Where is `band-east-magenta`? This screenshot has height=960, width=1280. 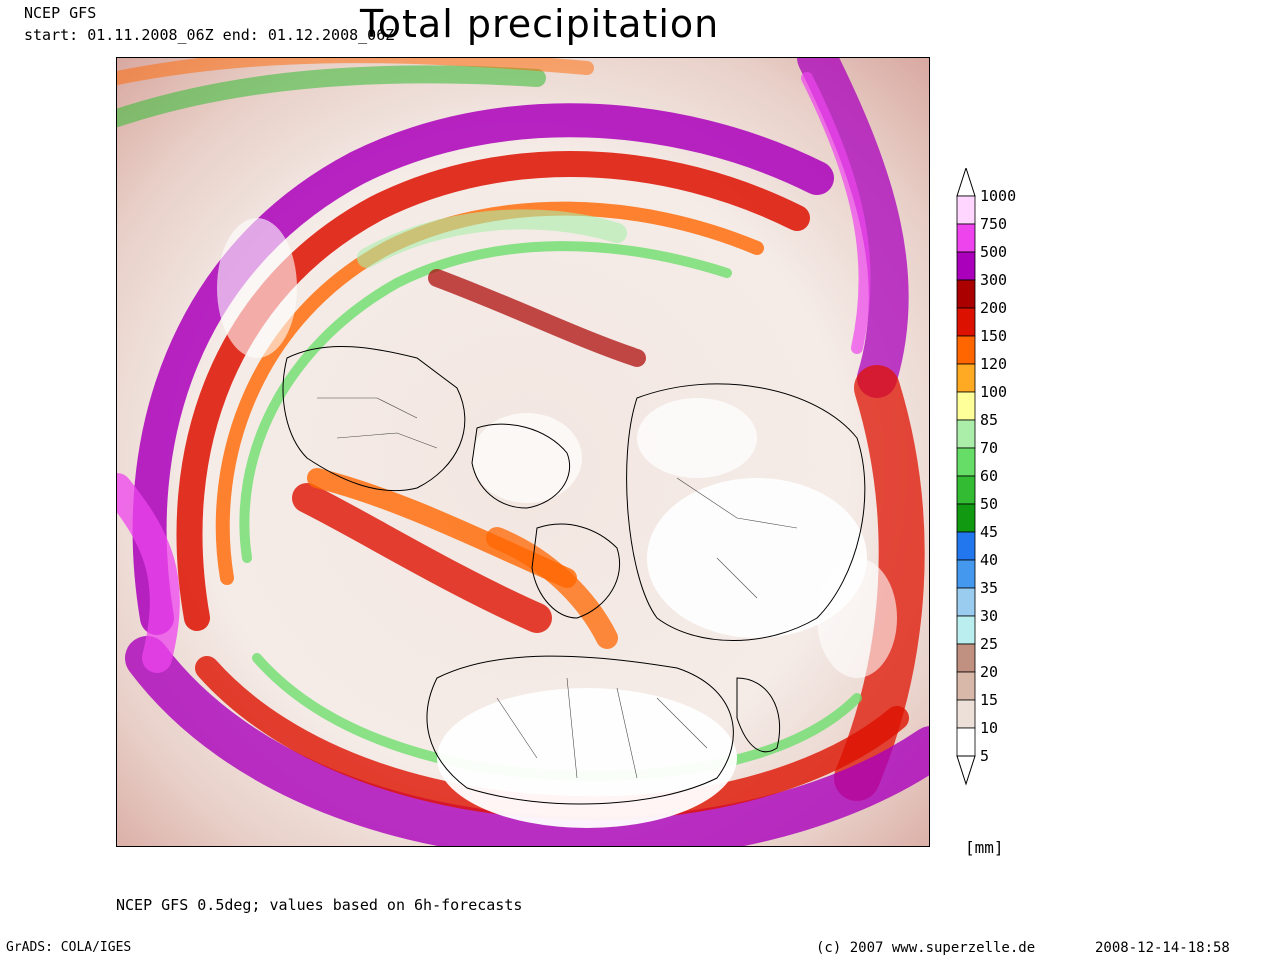 band-east-magenta is located at coordinates (836, 213).